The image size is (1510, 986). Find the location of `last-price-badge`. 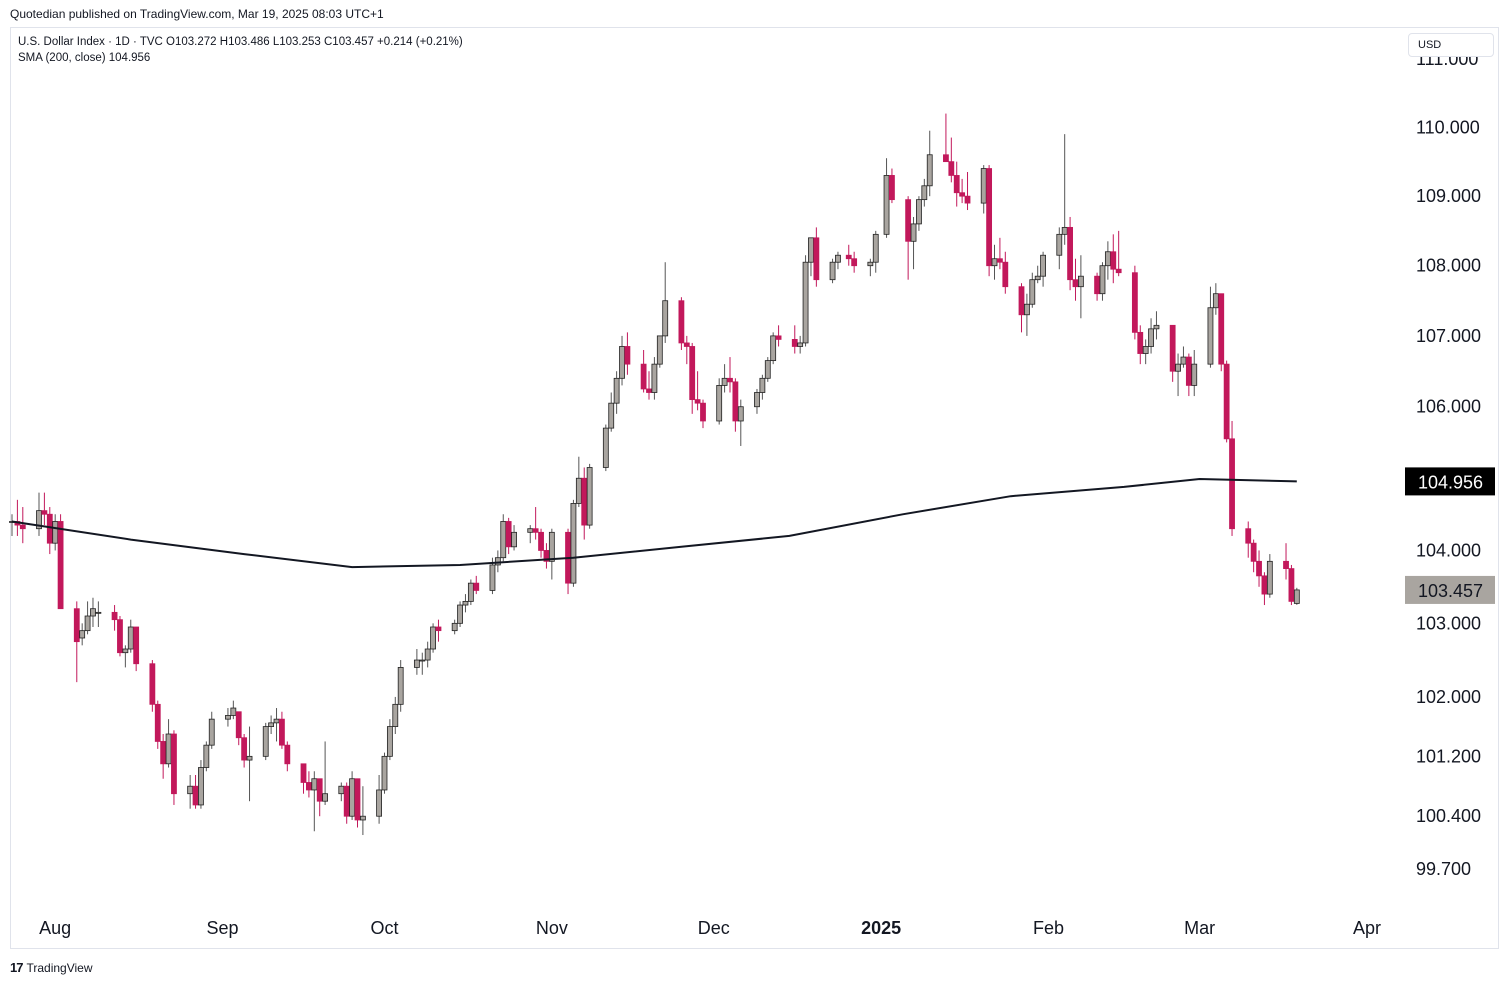

last-price-badge is located at coordinates (1450, 589).